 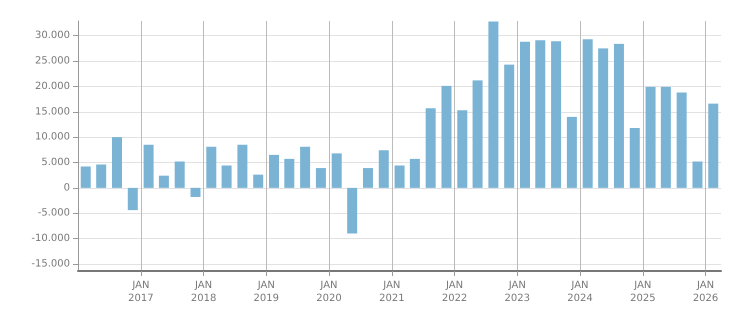 I want to click on x-tick-label: JAN 2024, so click(x=580, y=292).